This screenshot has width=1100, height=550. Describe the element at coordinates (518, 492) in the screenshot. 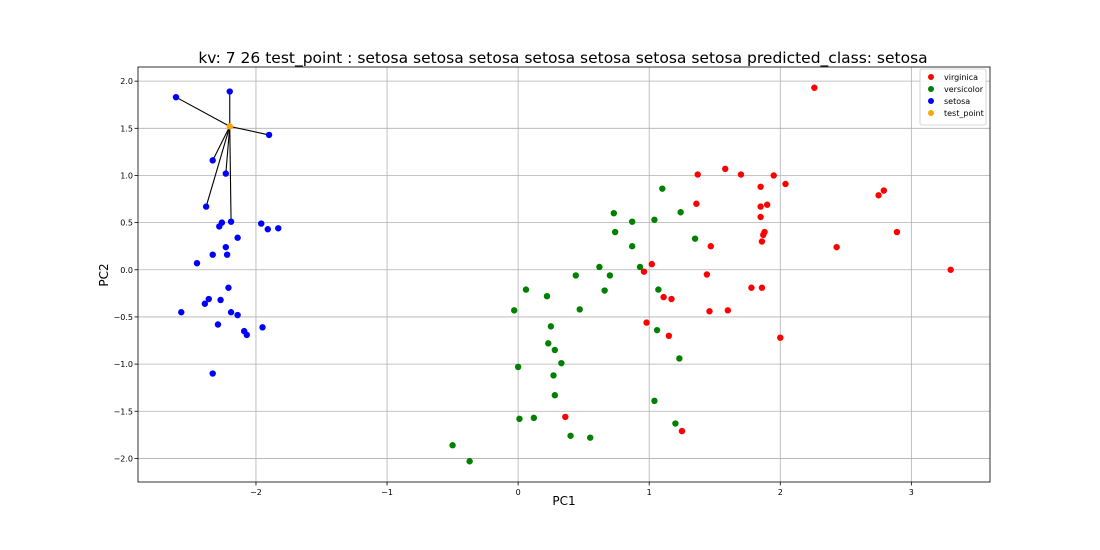

I see `x-tick-label: 0` at that location.